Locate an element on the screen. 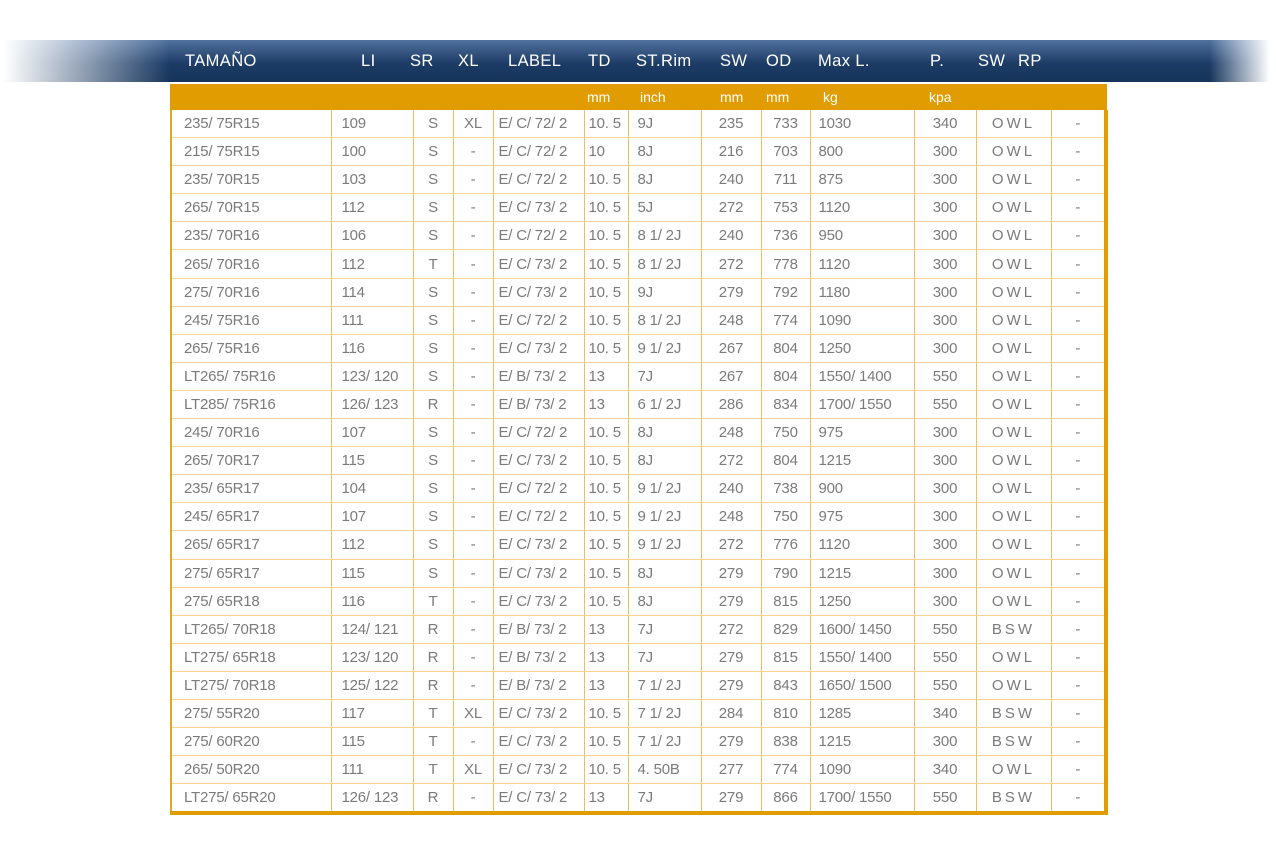  cell-sw: 277 is located at coordinates (731, 770).